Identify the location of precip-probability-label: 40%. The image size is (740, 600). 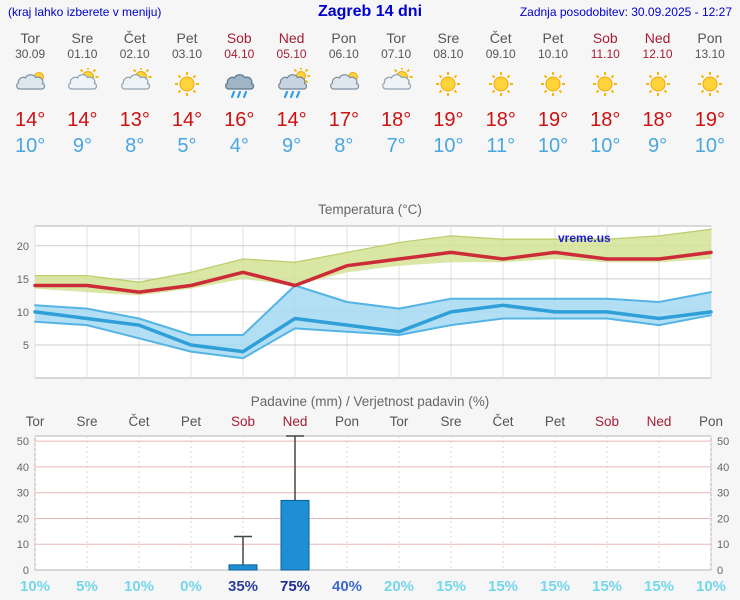
(347, 586).